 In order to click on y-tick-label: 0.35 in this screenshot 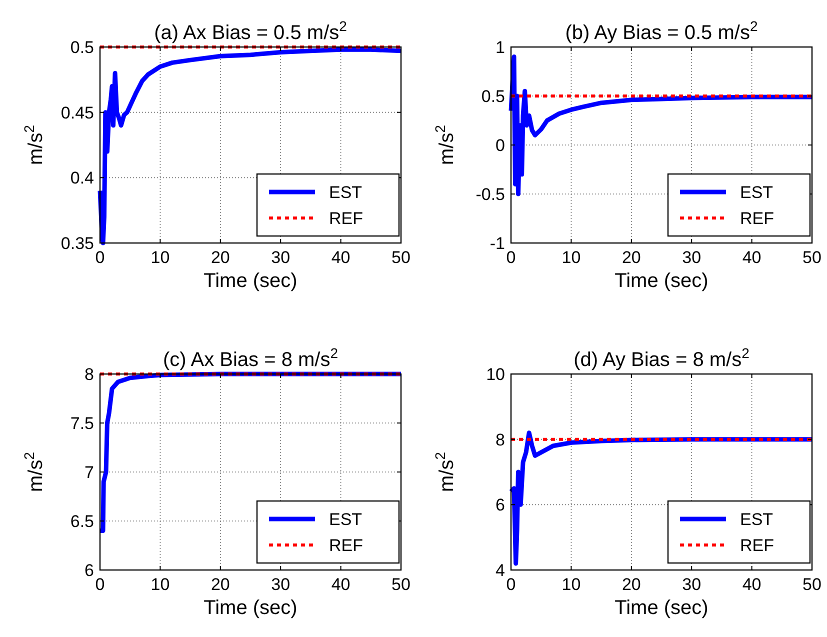, I will do `click(77, 243)`.